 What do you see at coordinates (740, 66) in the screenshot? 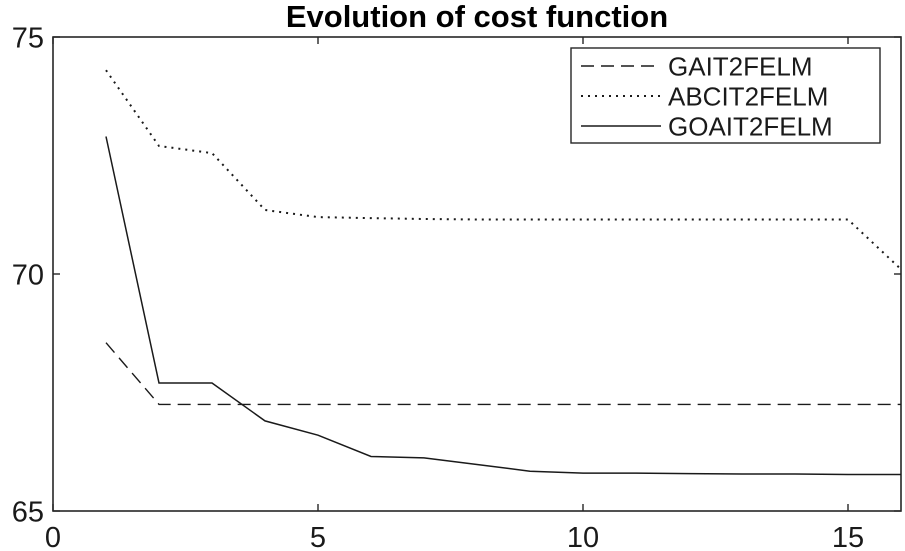
I see `legend-label: GAIT2FELM` at bounding box center [740, 66].